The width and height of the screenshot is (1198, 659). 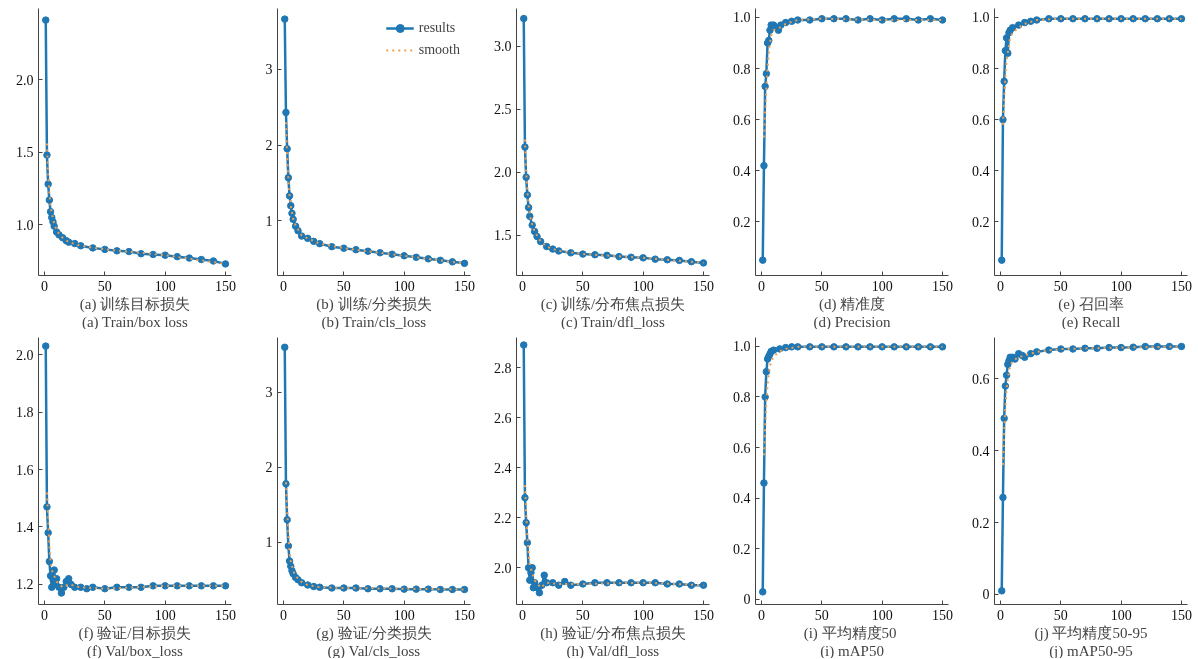 I want to click on text: (a) 训练目标损失, so click(x=135, y=304).